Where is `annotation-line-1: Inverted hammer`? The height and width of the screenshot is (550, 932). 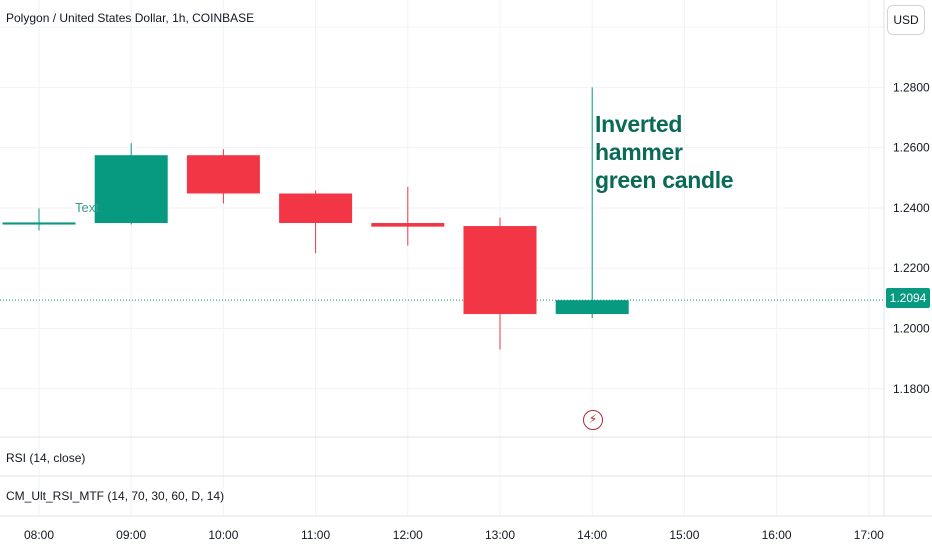 annotation-line-1: Inverted hammer is located at coordinates (639, 138).